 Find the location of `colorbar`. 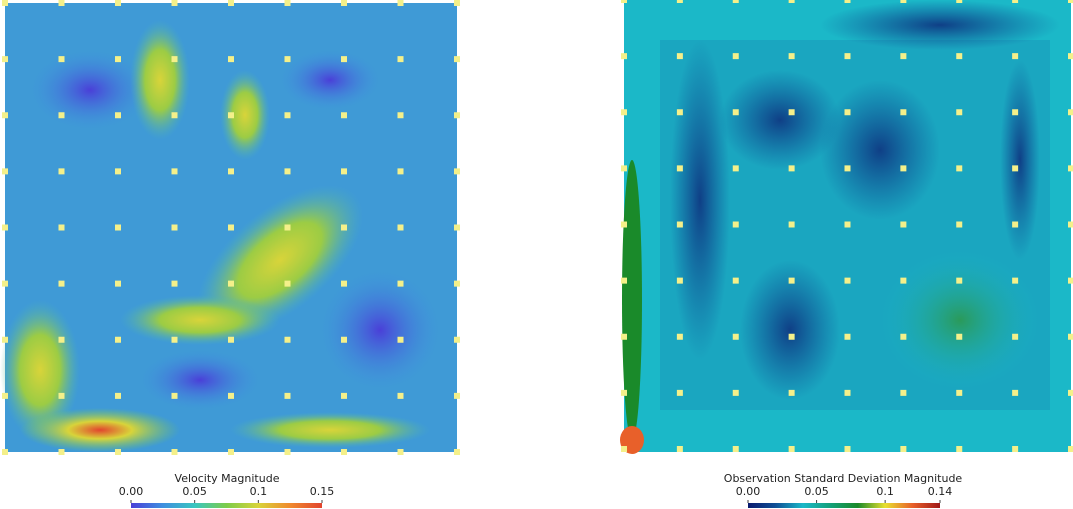

colorbar is located at coordinates (844, 505).